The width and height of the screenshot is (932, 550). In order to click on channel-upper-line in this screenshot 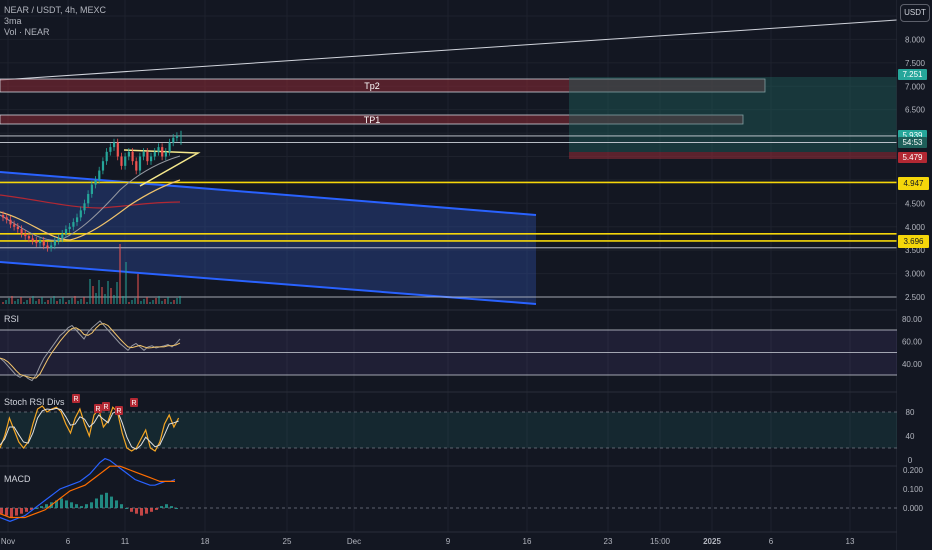, I will do `click(268, 193)`.